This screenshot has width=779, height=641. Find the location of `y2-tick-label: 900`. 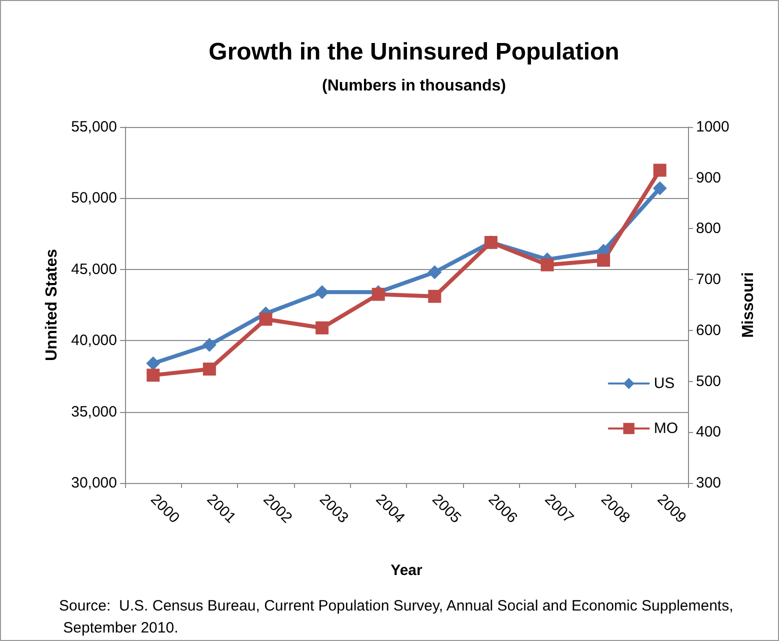

y2-tick-label: 900 is located at coordinates (709, 177).